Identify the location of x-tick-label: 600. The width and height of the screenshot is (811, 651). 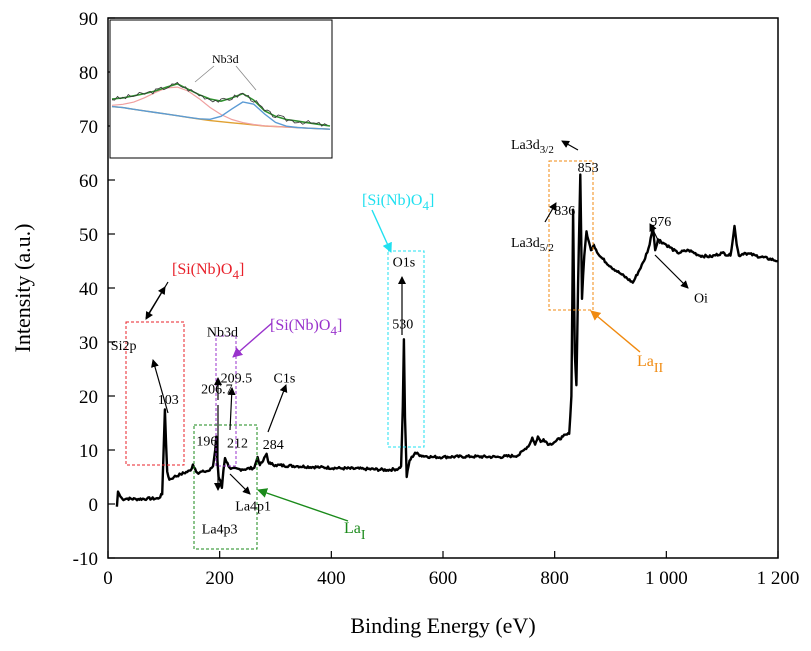
(443, 578).